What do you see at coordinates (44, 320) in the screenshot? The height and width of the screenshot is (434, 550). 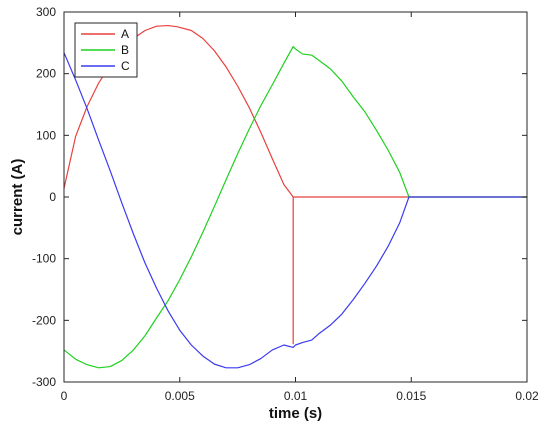 I see `y-tick-label: -200` at bounding box center [44, 320].